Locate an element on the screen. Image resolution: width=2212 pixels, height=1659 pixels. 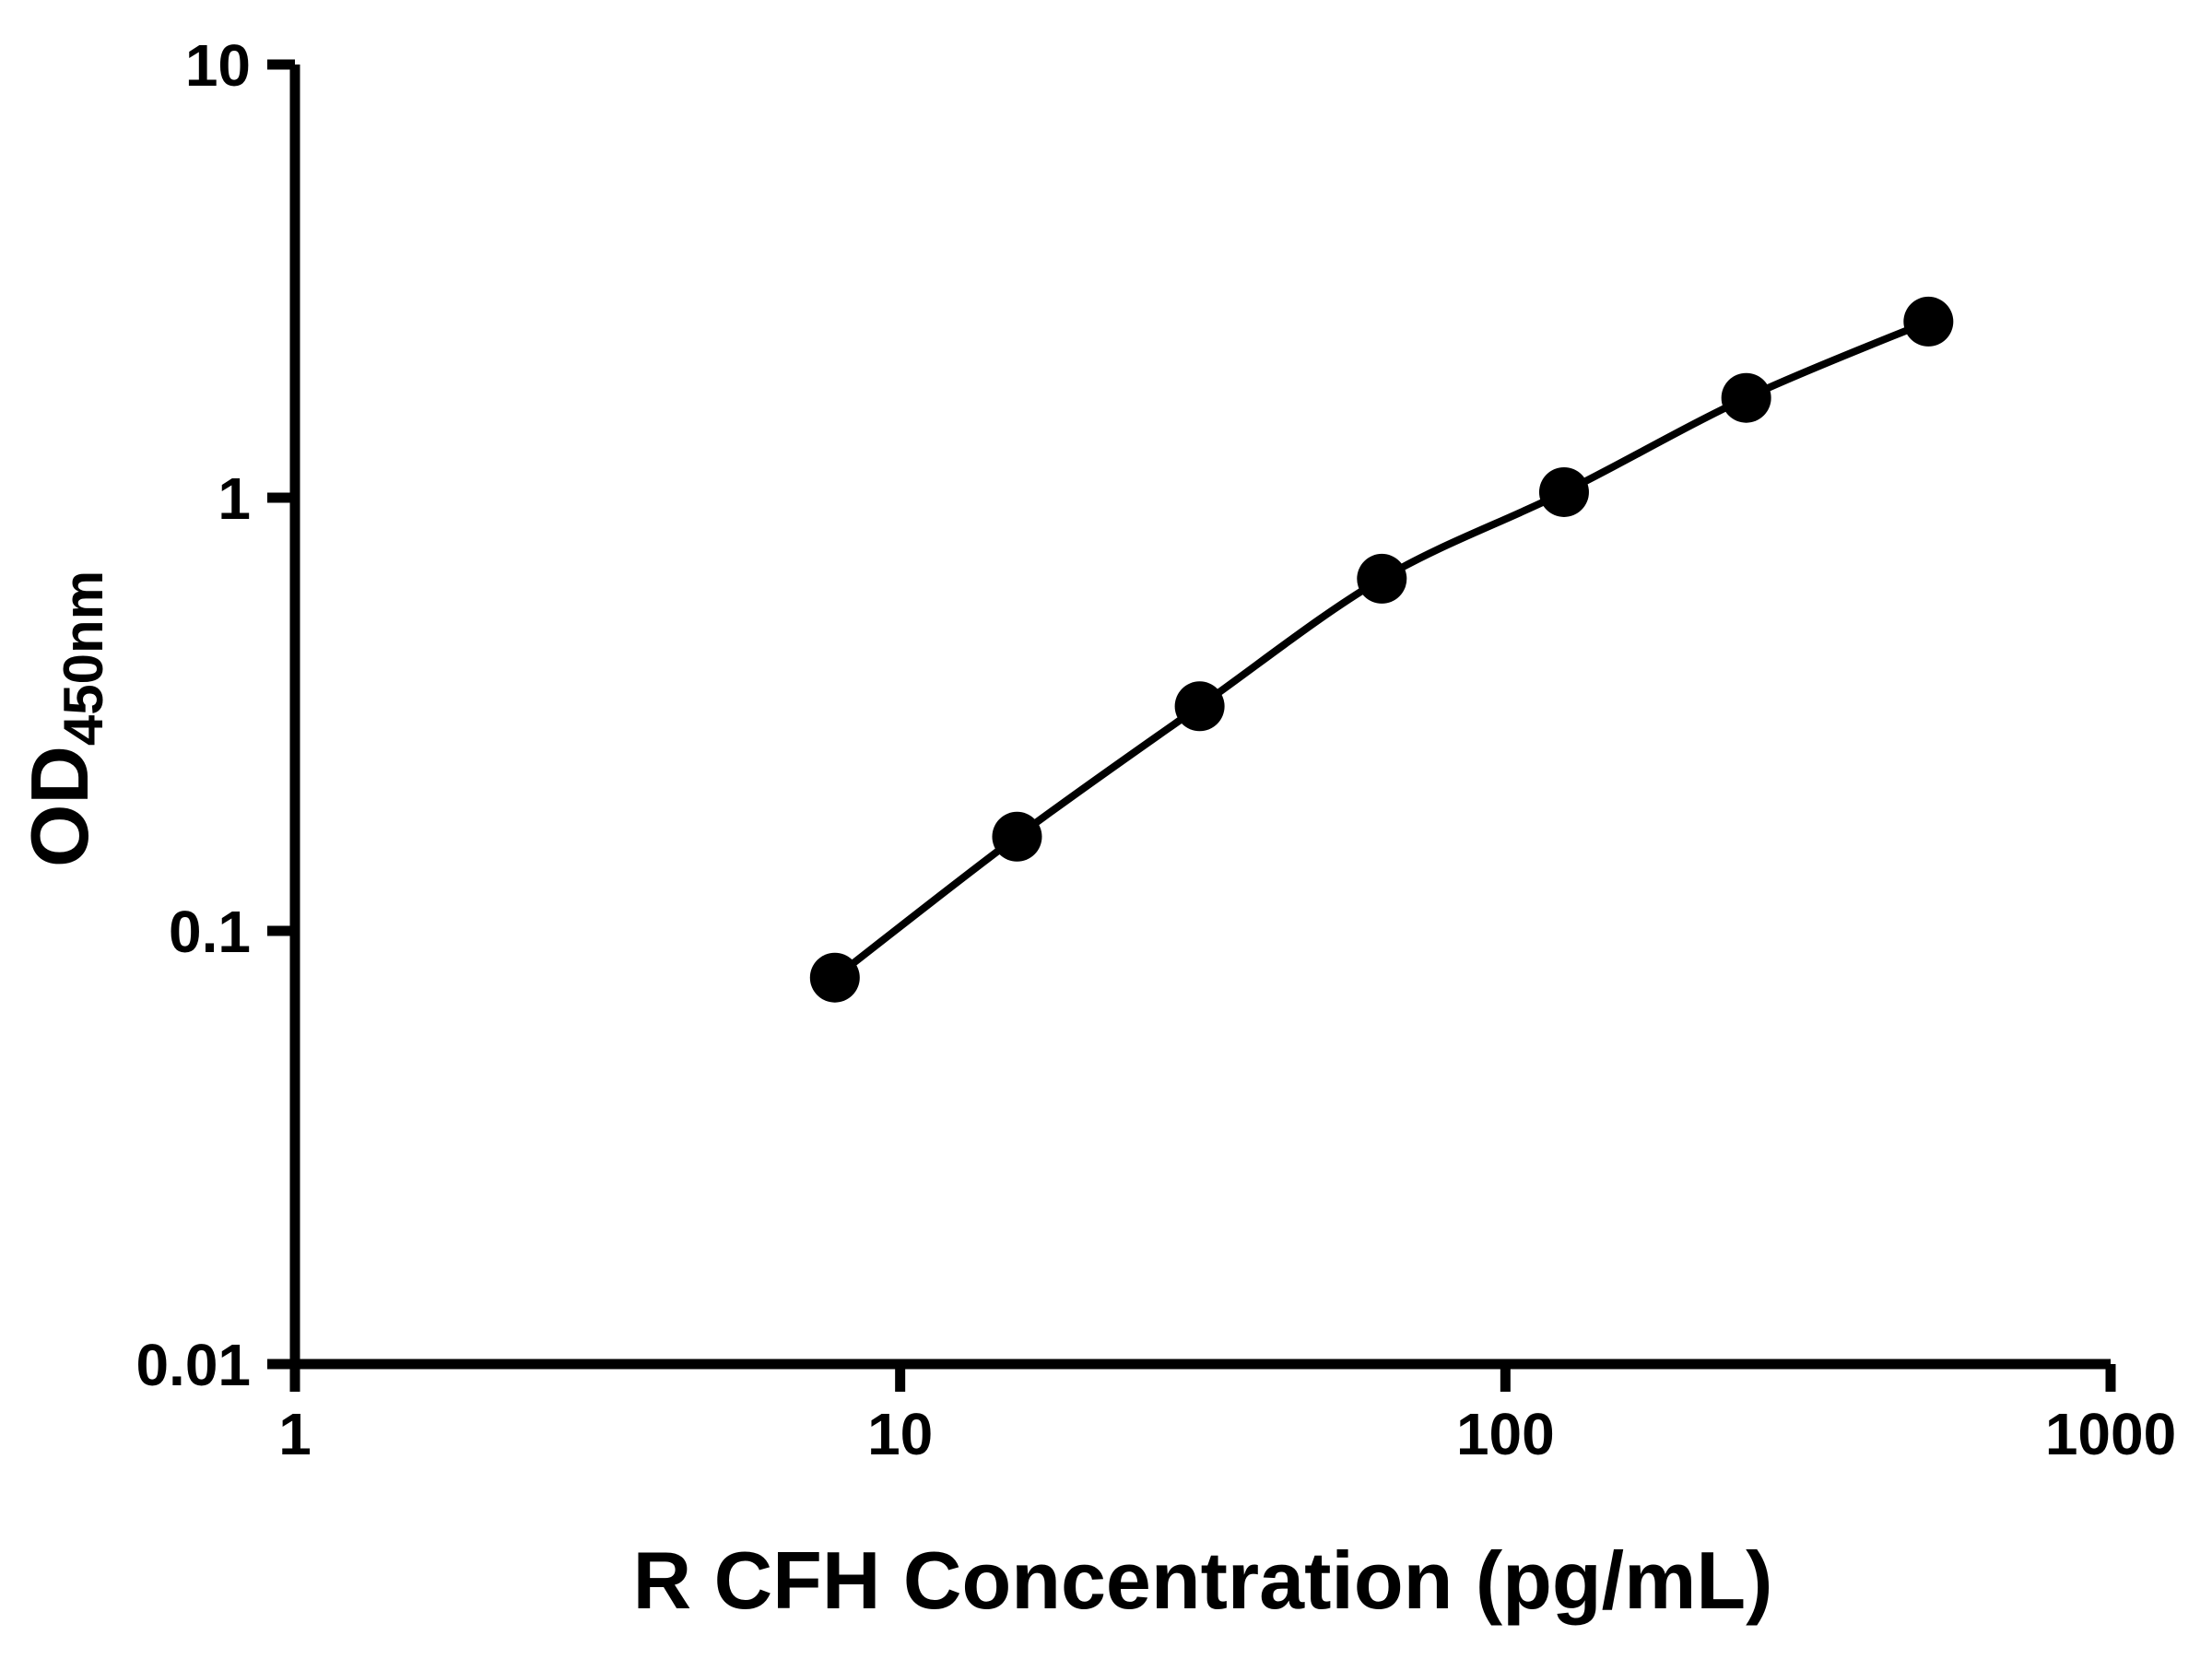
y-axis-title-sub: 450nm is located at coordinates (83, 658).